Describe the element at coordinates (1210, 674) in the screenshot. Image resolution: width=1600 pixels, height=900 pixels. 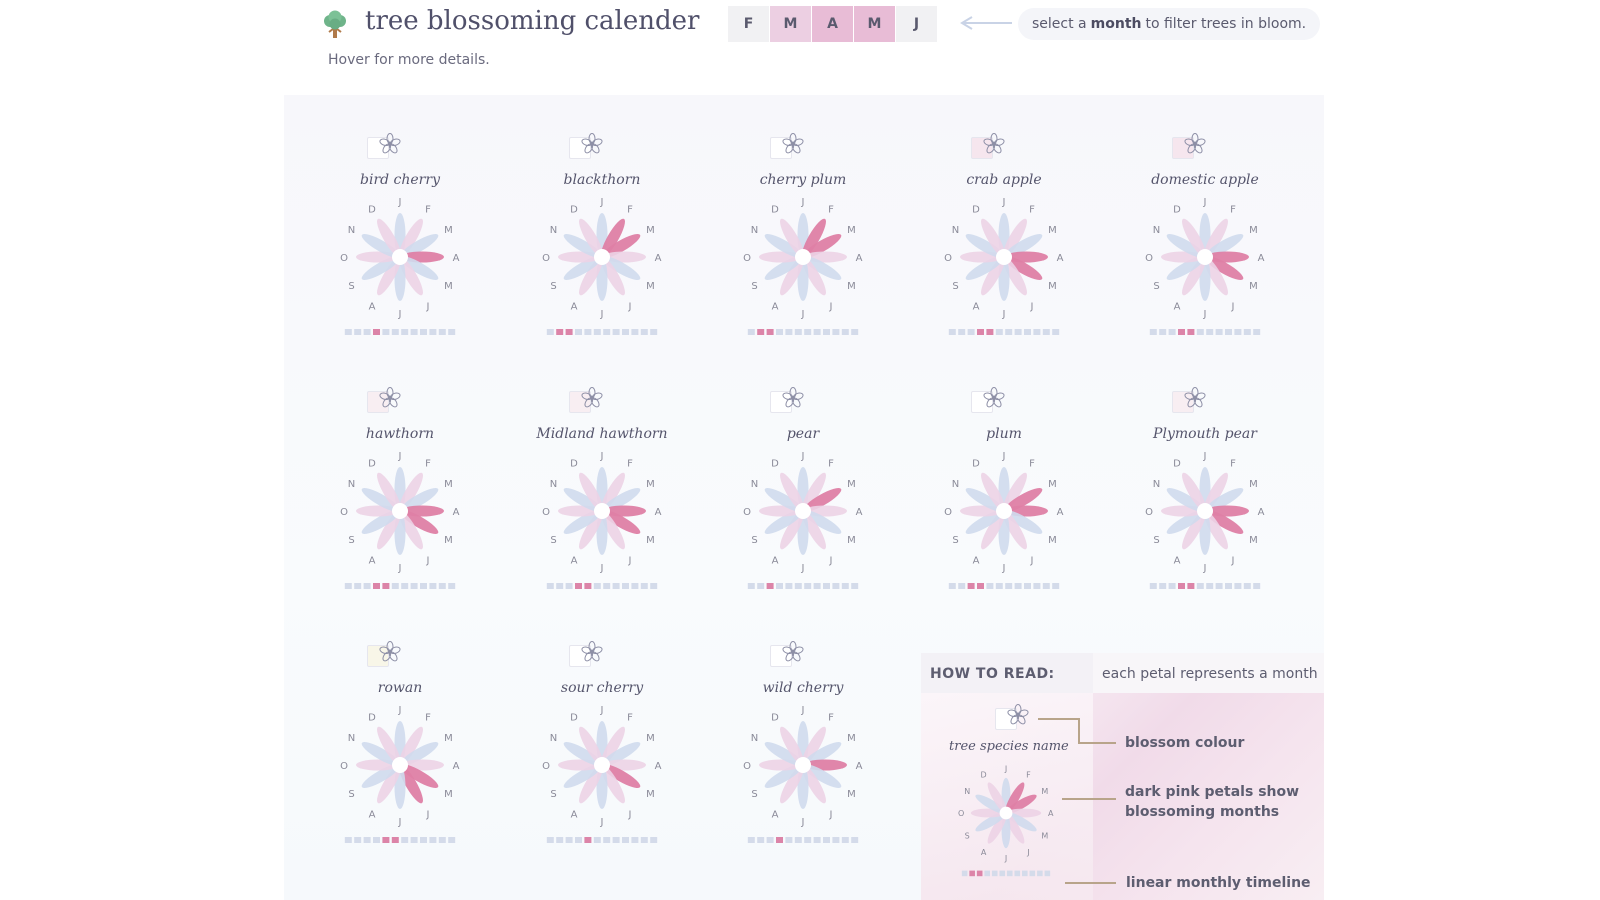
I see `legend-description: each petal represents a month` at that location.